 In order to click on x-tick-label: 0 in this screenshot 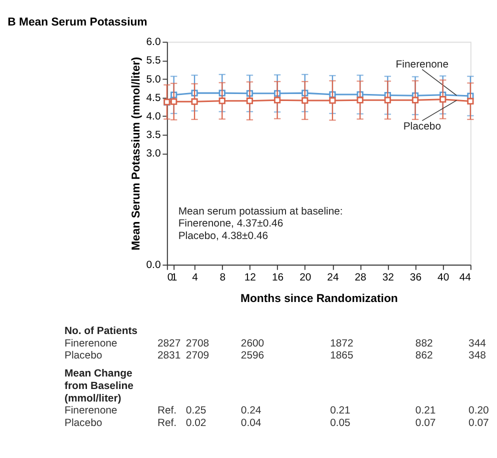, I will do `click(170, 278)`.